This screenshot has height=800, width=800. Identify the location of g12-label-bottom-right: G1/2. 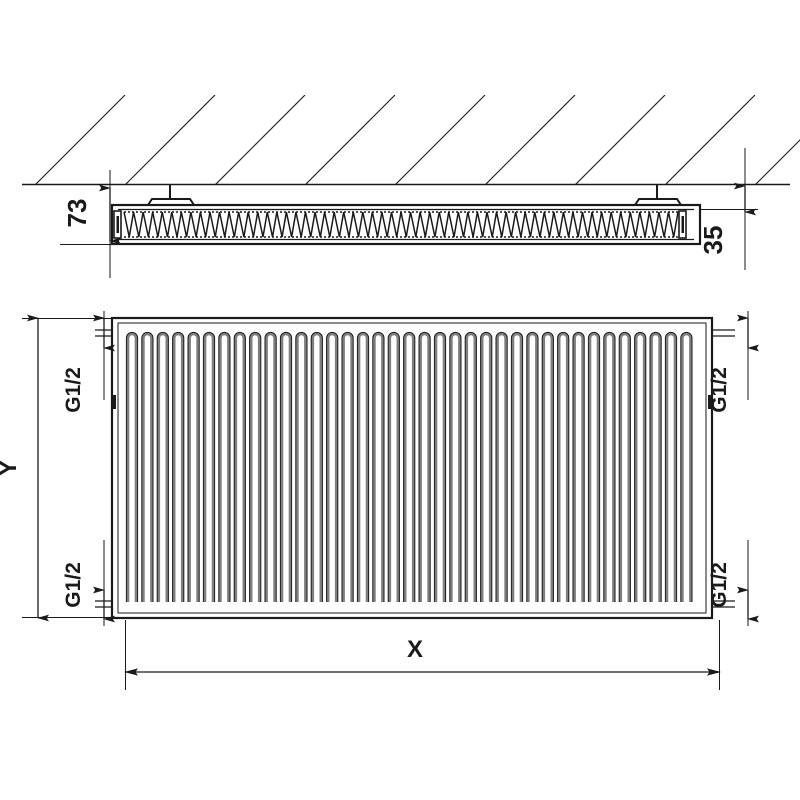
(719, 585).